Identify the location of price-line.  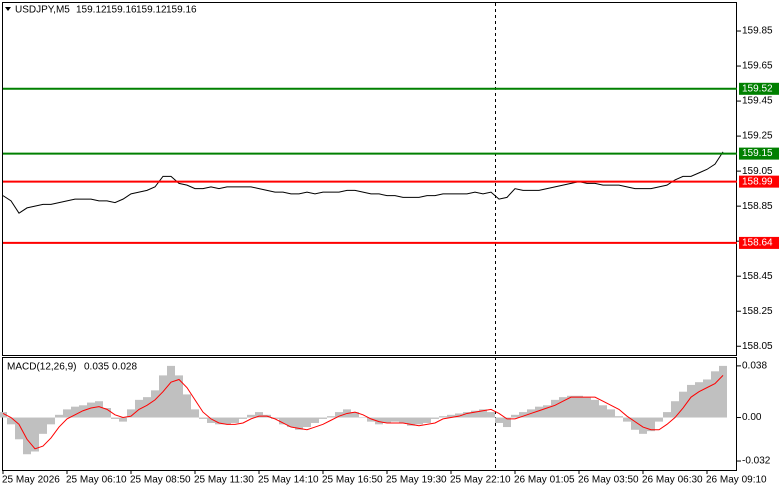
(363, 182).